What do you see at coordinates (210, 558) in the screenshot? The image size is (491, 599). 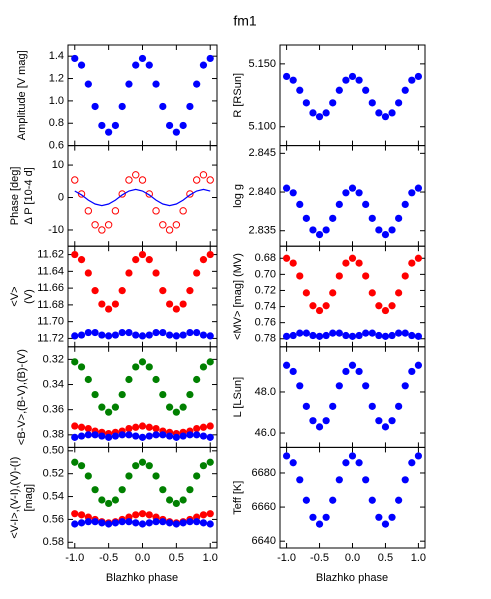 I see `x-tick-label: 1.0` at bounding box center [210, 558].